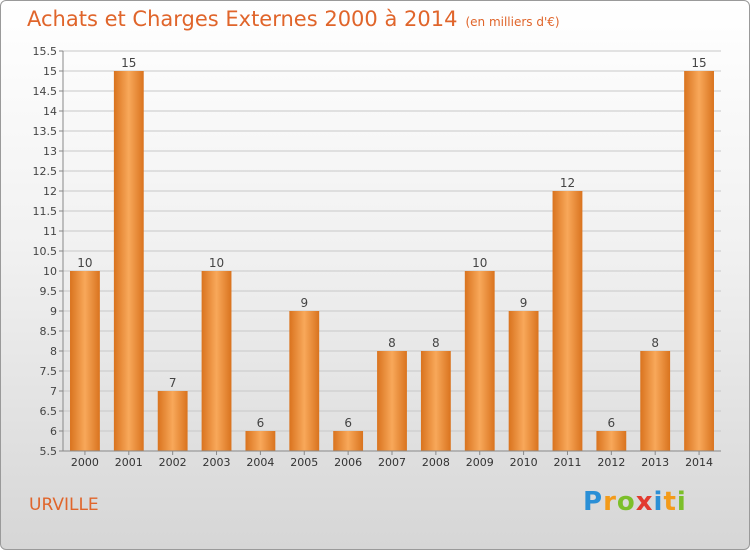 The width and height of the screenshot is (750, 550). Describe the element at coordinates (49, 291) in the screenshot. I see `y-tick-label: 9.5` at that location.